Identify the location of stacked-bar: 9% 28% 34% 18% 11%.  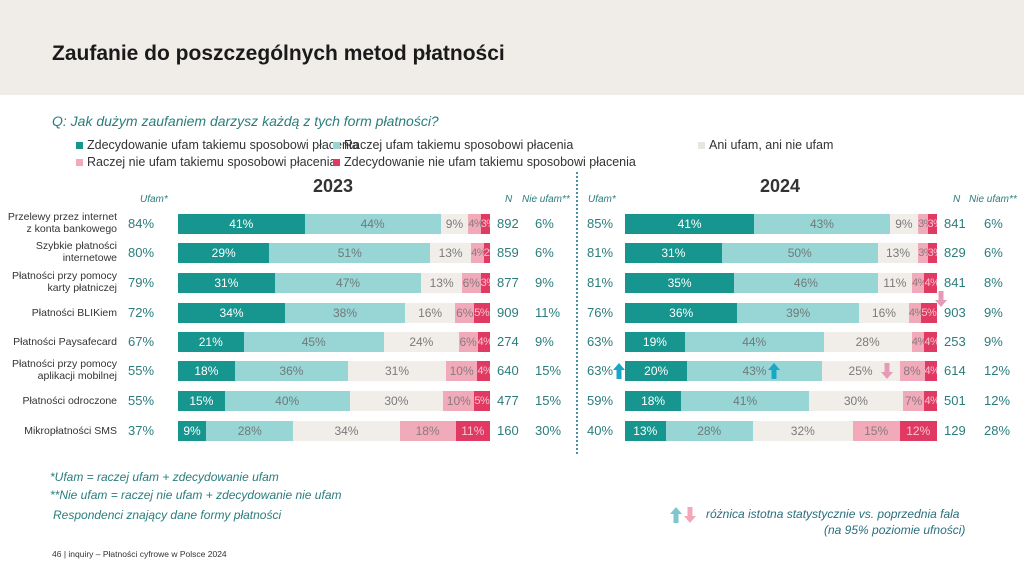
(334, 431).